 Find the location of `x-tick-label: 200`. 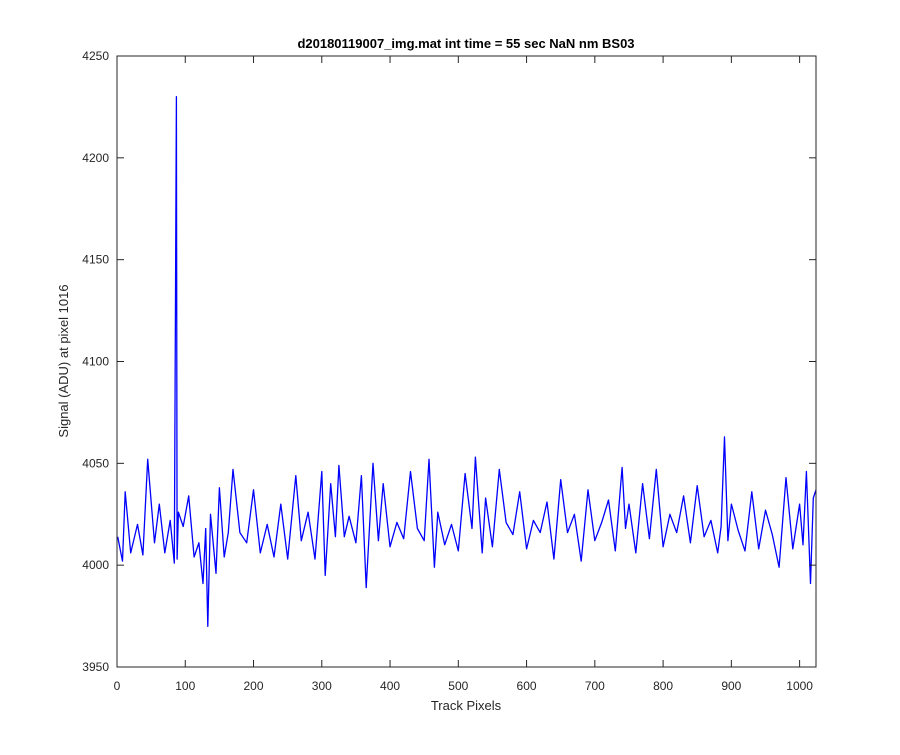

x-tick-label: 200 is located at coordinates (254, 686).